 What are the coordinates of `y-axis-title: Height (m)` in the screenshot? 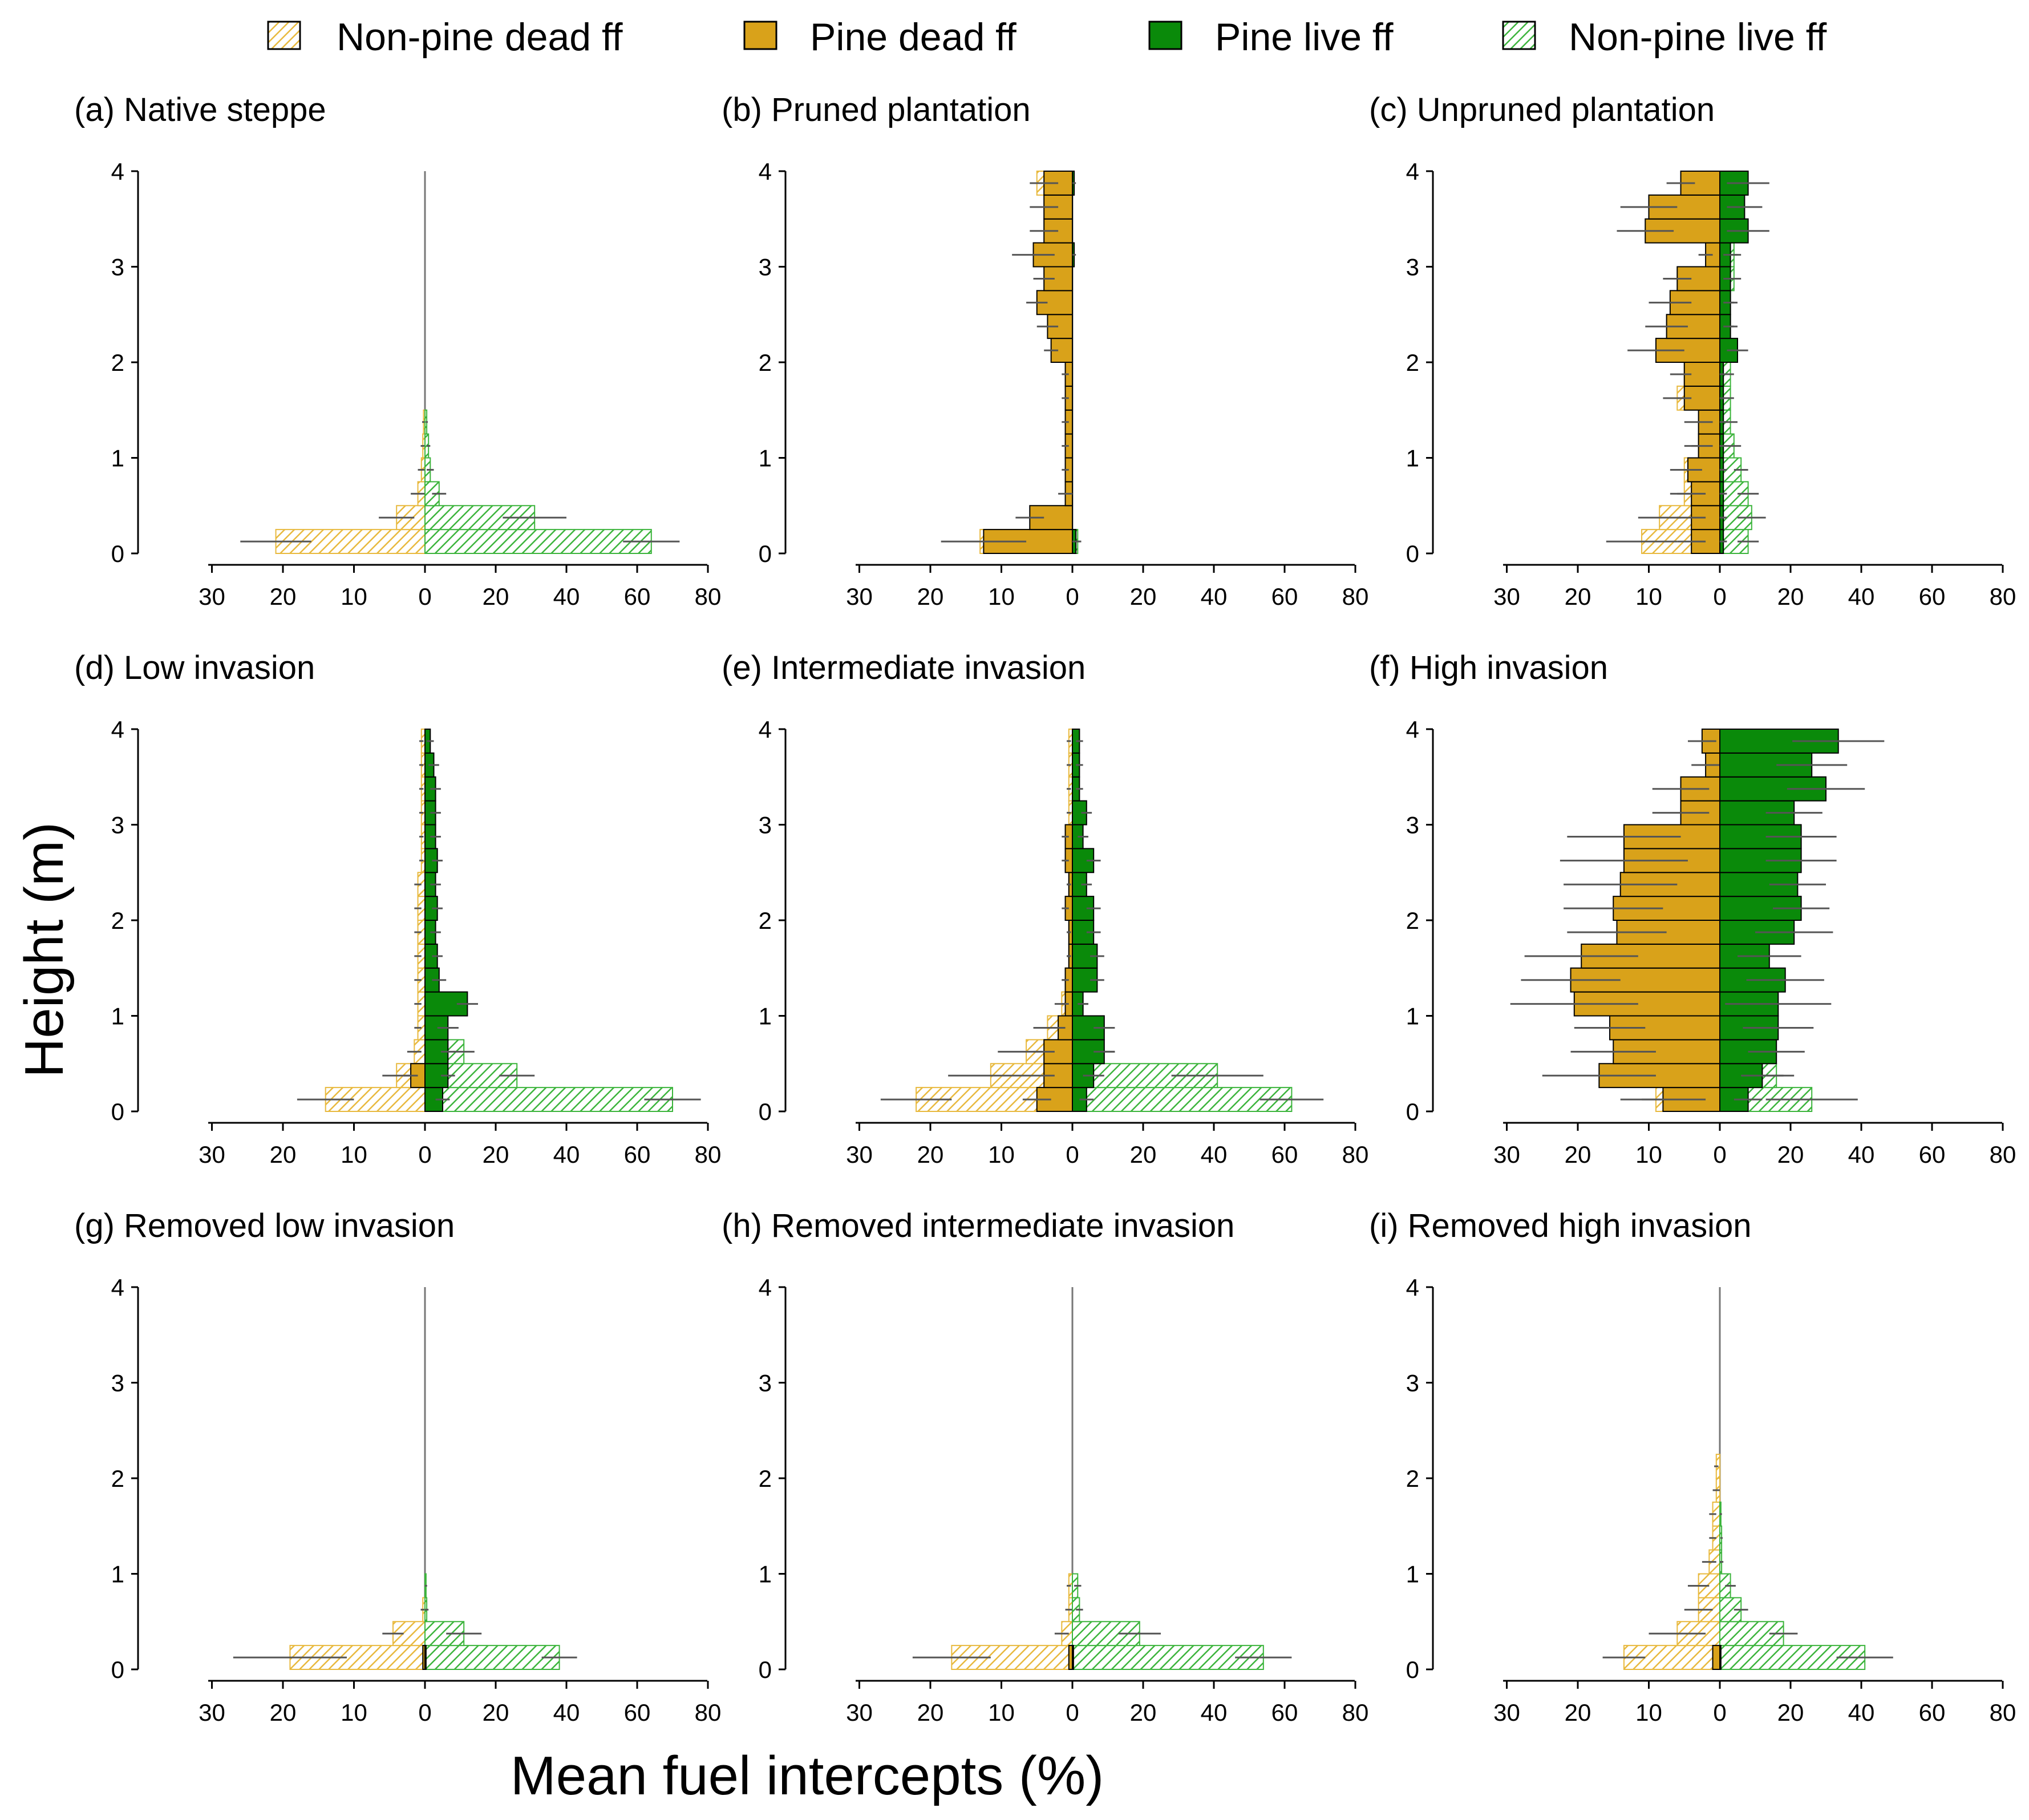 It's located at (44, 950).